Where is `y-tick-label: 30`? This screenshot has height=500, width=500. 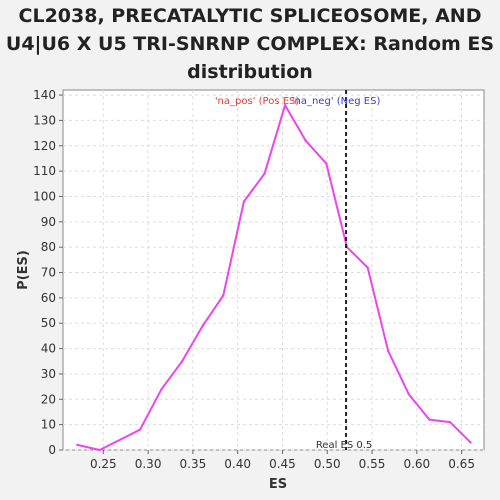 y-tick-label: 30 is located at coordinates (48, 374).